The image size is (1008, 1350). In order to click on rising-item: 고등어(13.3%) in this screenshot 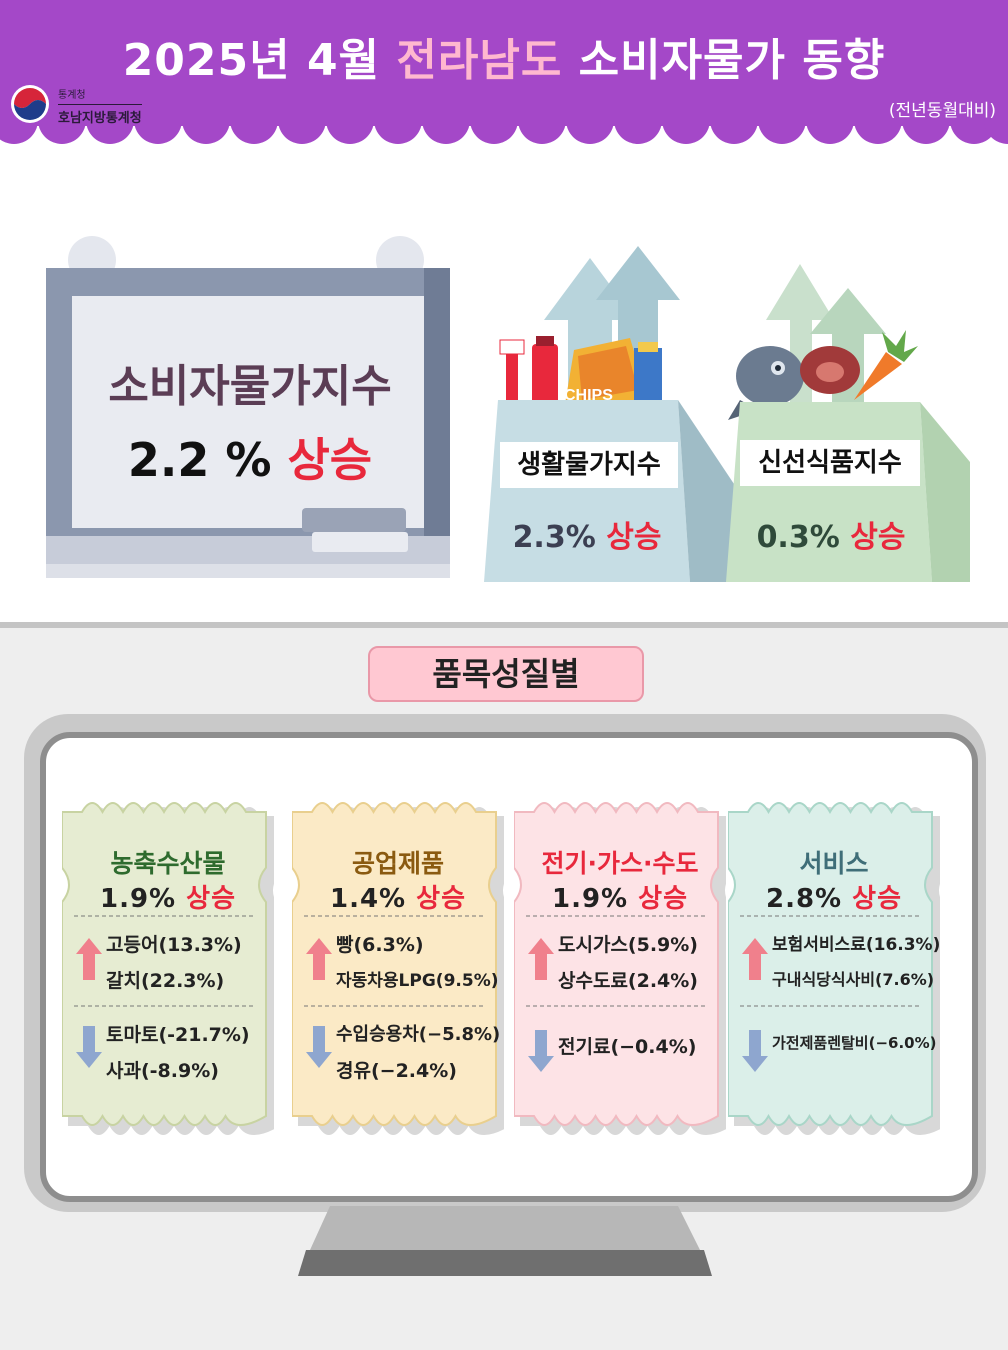, I will do `click(174, 945)`.